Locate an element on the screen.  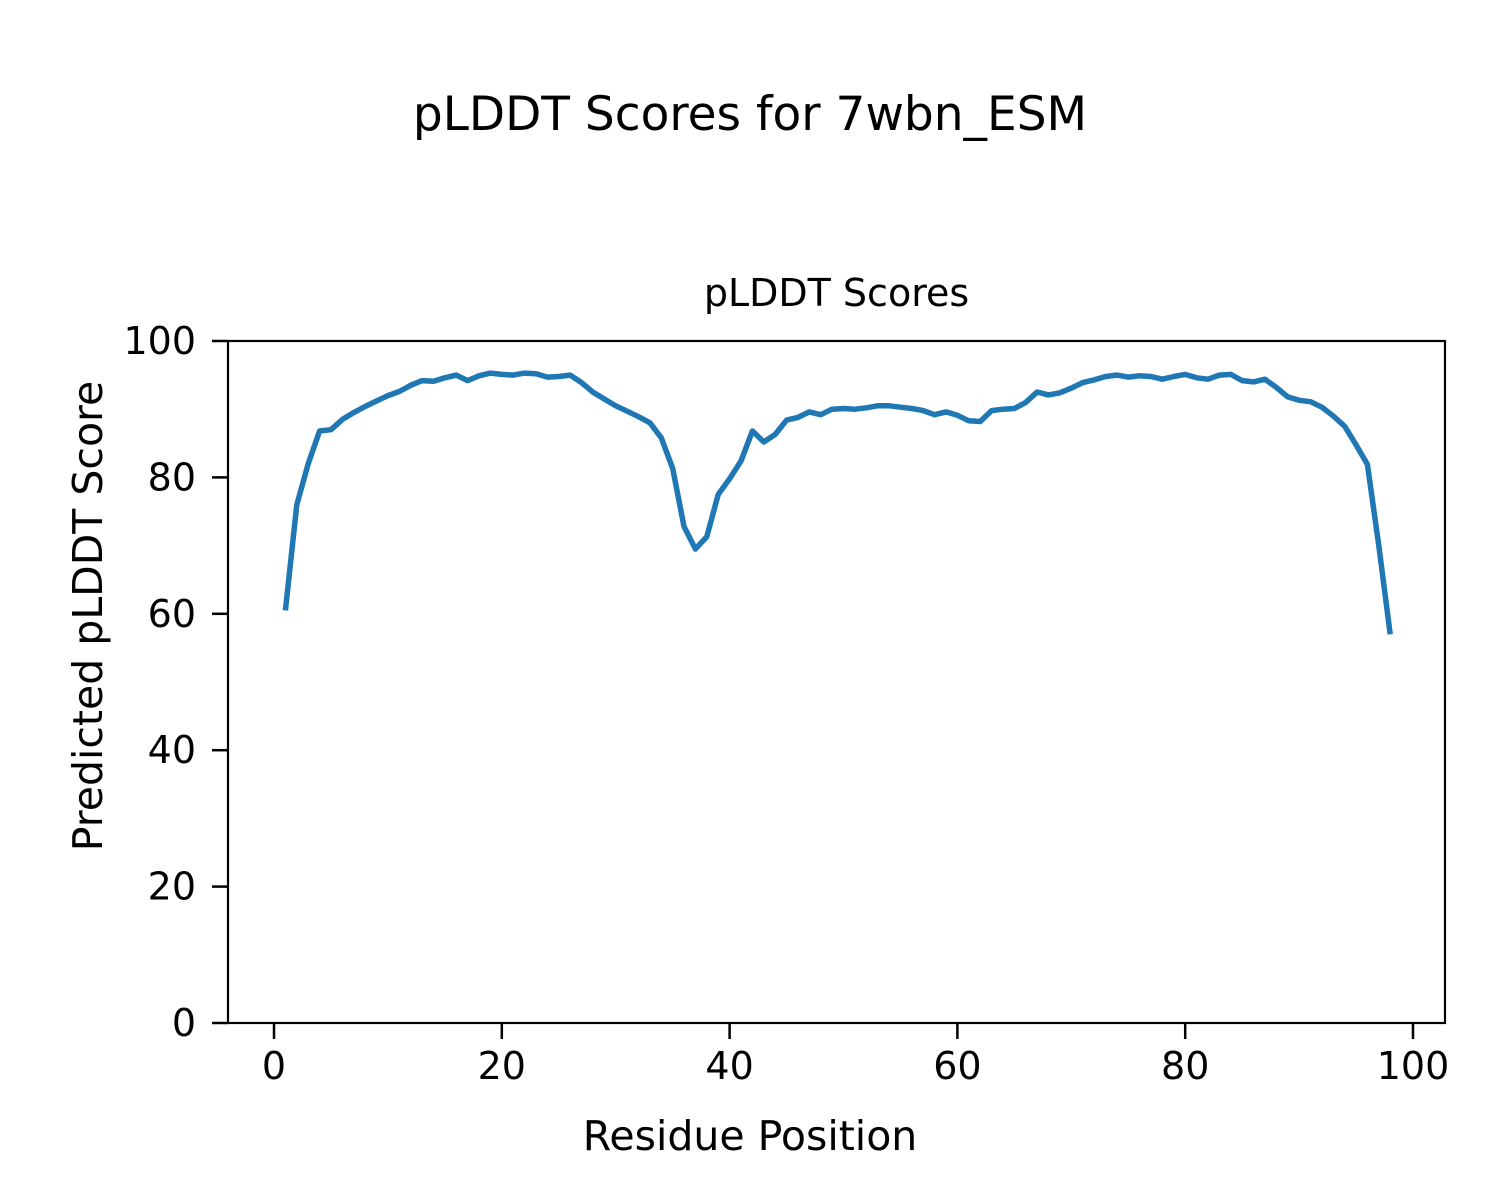
y-tick-label: 60 is located at coordinates (172, 614).